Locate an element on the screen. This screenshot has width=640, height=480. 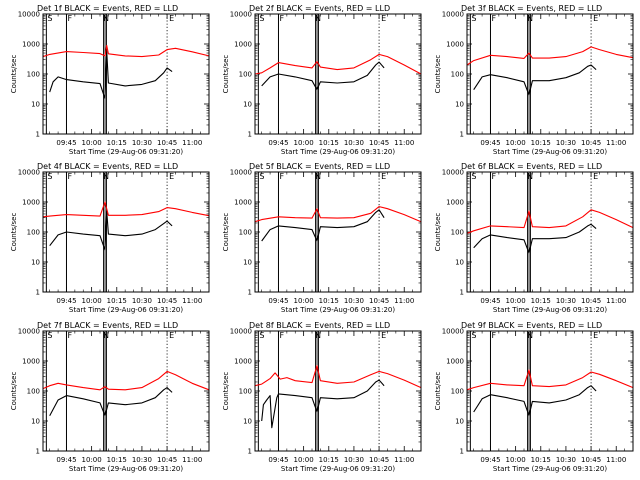
panel-title: Det 3f BLACK = Events, RED = LLD is located at coordinates (531, 8).